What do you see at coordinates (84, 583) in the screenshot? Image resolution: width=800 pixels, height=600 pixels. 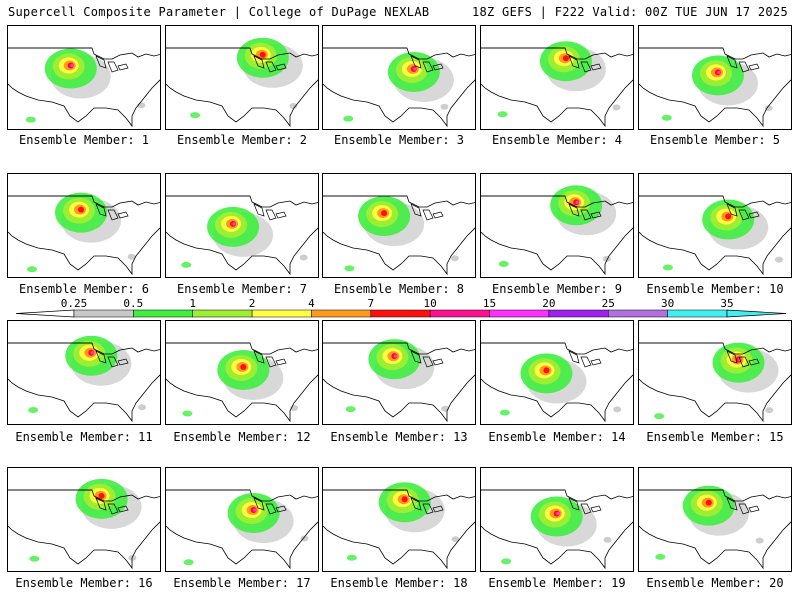 I see `member-label: Ensemble Member: 16` at bounding box center [84, 583].